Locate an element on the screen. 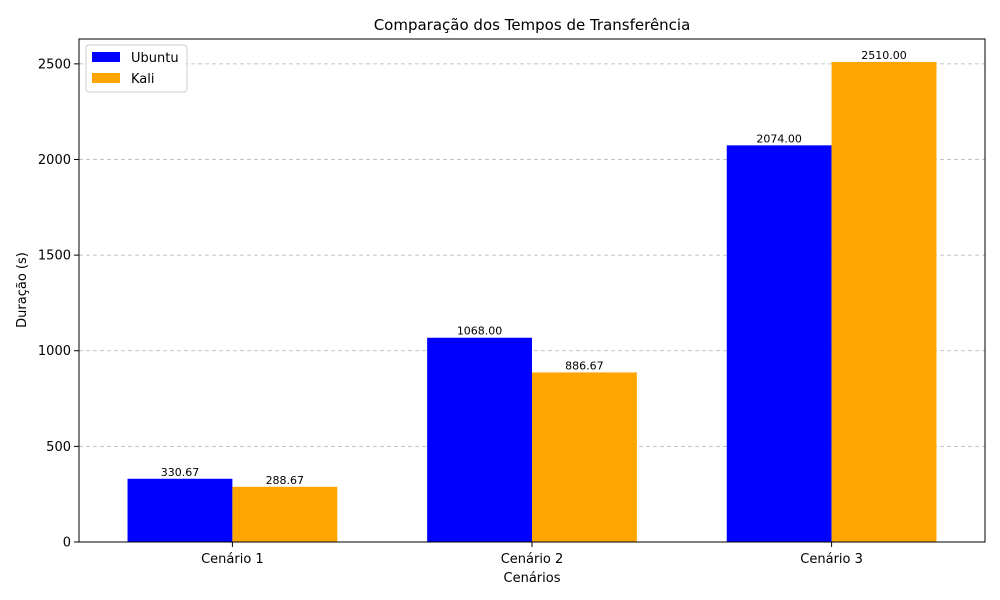 The image size is (1000, 600). chart-title: Comparação dos Tempos de Transferência is located at coordinates (532, 25).